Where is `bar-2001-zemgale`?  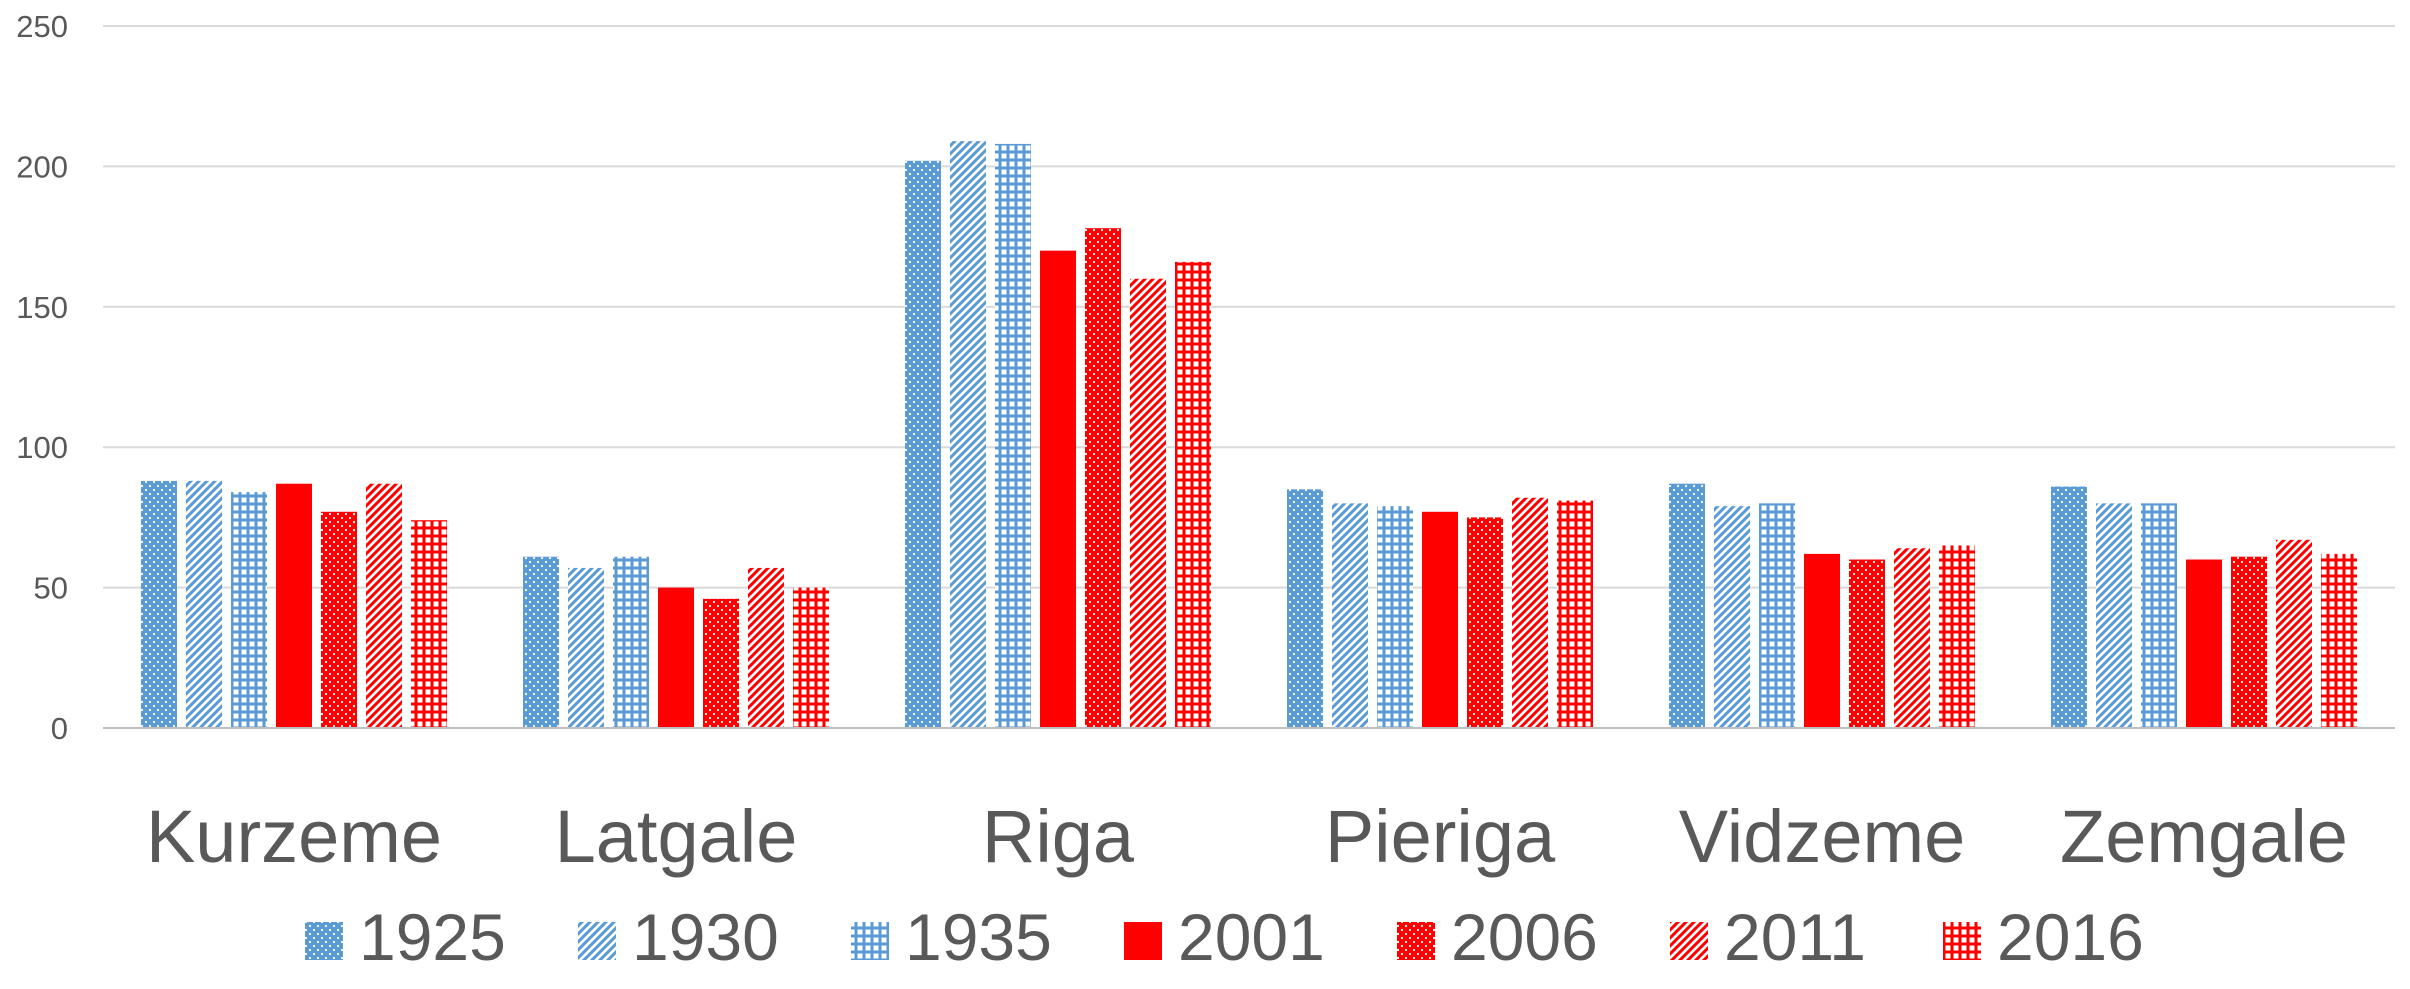 bar-2001-zemgale is located at coordinates (2204, 643).